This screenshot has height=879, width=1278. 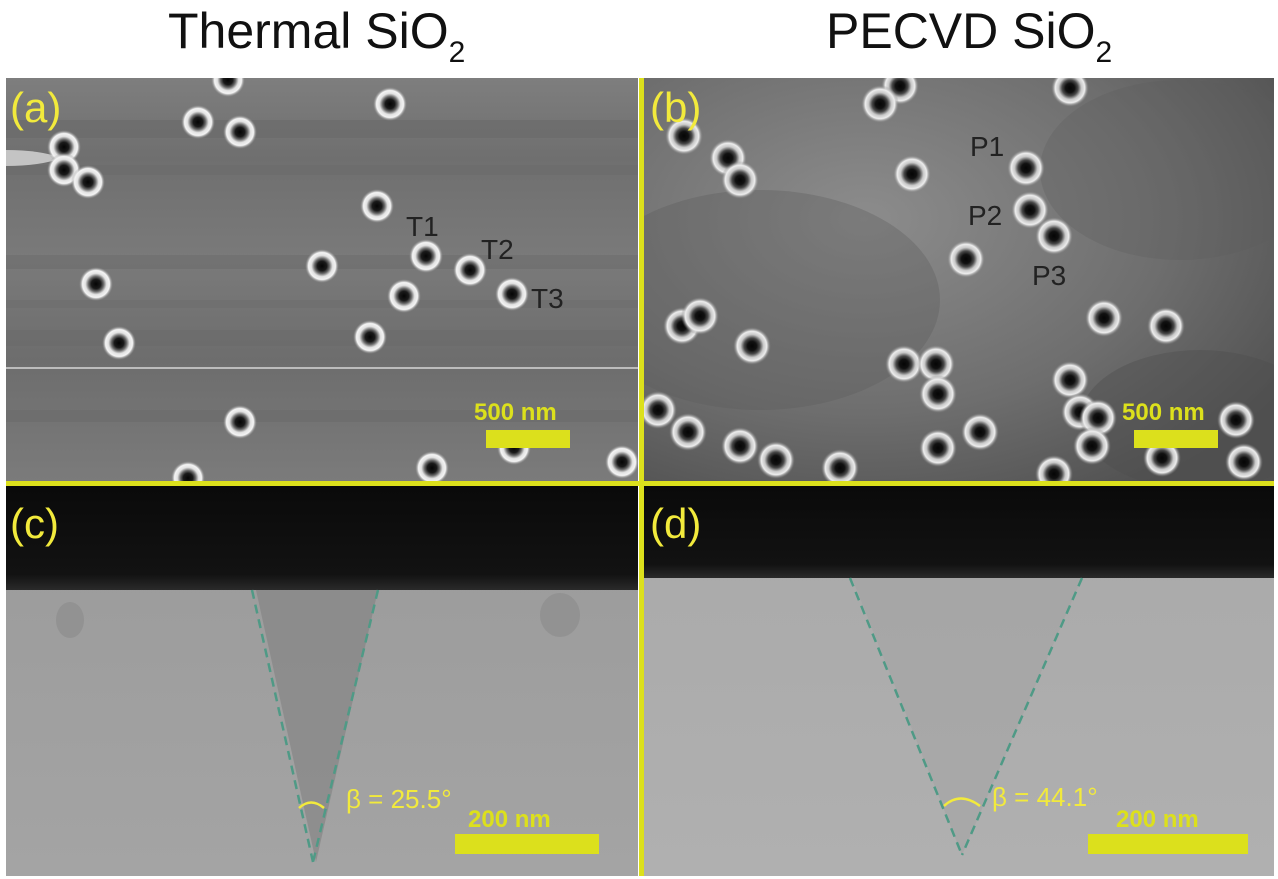 What do you see at coordinates (282, 726) in the screenshot?
I see `panel-c-left-dashed-line` at bounding box center [282, 726].